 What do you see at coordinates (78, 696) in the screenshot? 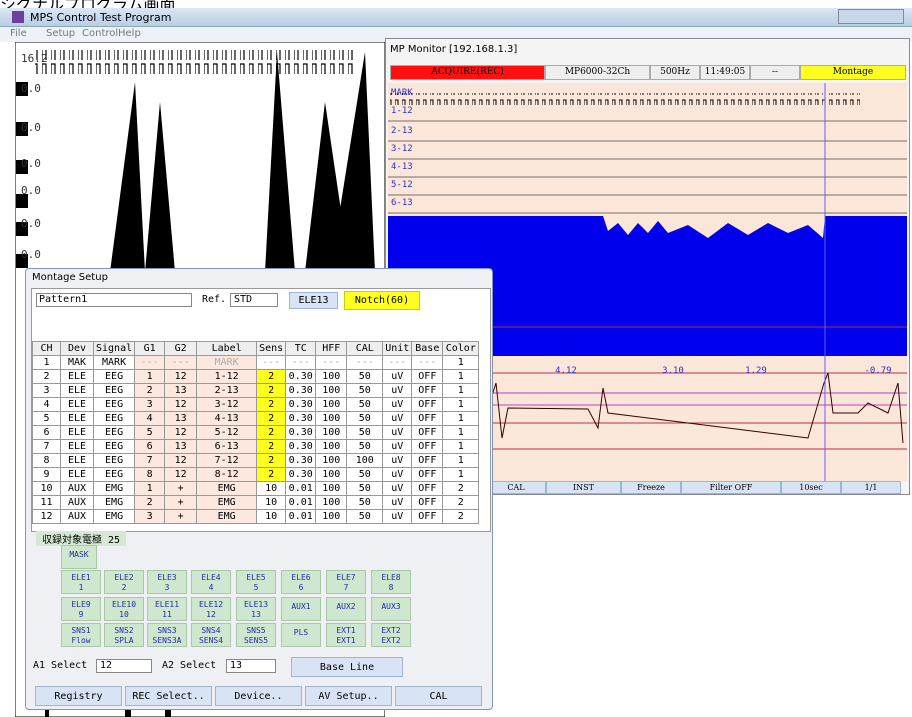
I see `dialog-button: Registry` at bounding box center [78, 696].